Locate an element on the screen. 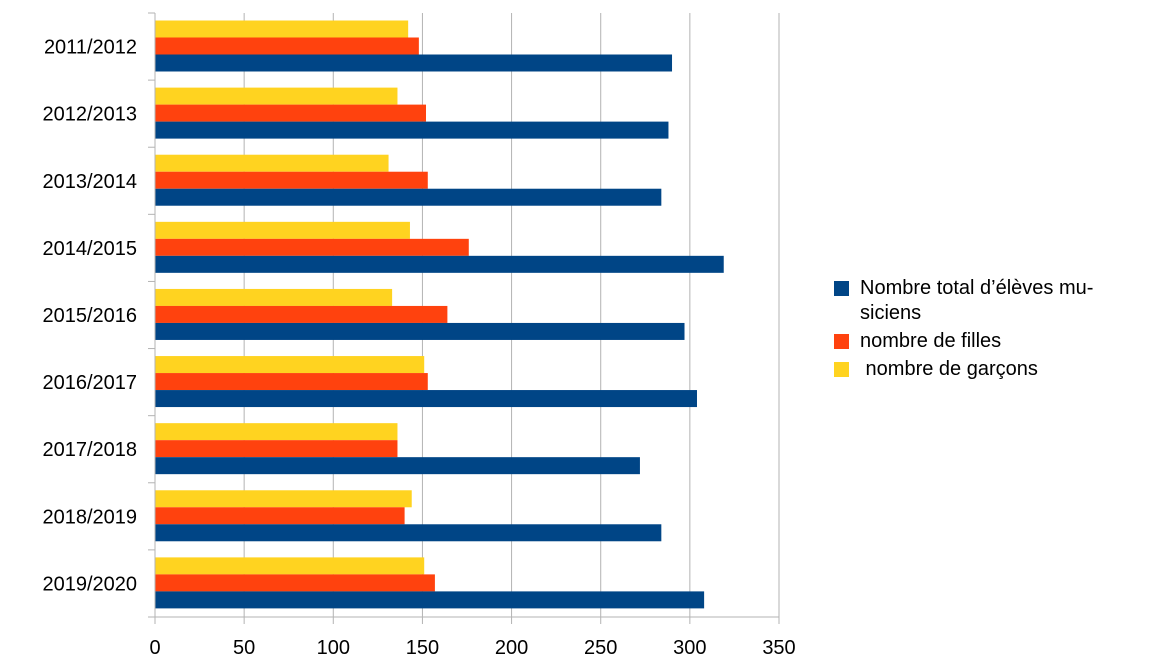 This screenshot has width=1164, height=669. legend-label: nombre de garçons is located at coordinates (949, 369).